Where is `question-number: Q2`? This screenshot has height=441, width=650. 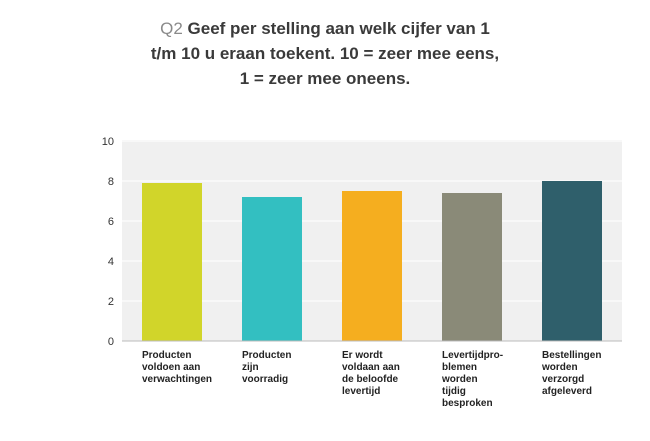
question-number: Q2 is located at coordinates (171, 28).